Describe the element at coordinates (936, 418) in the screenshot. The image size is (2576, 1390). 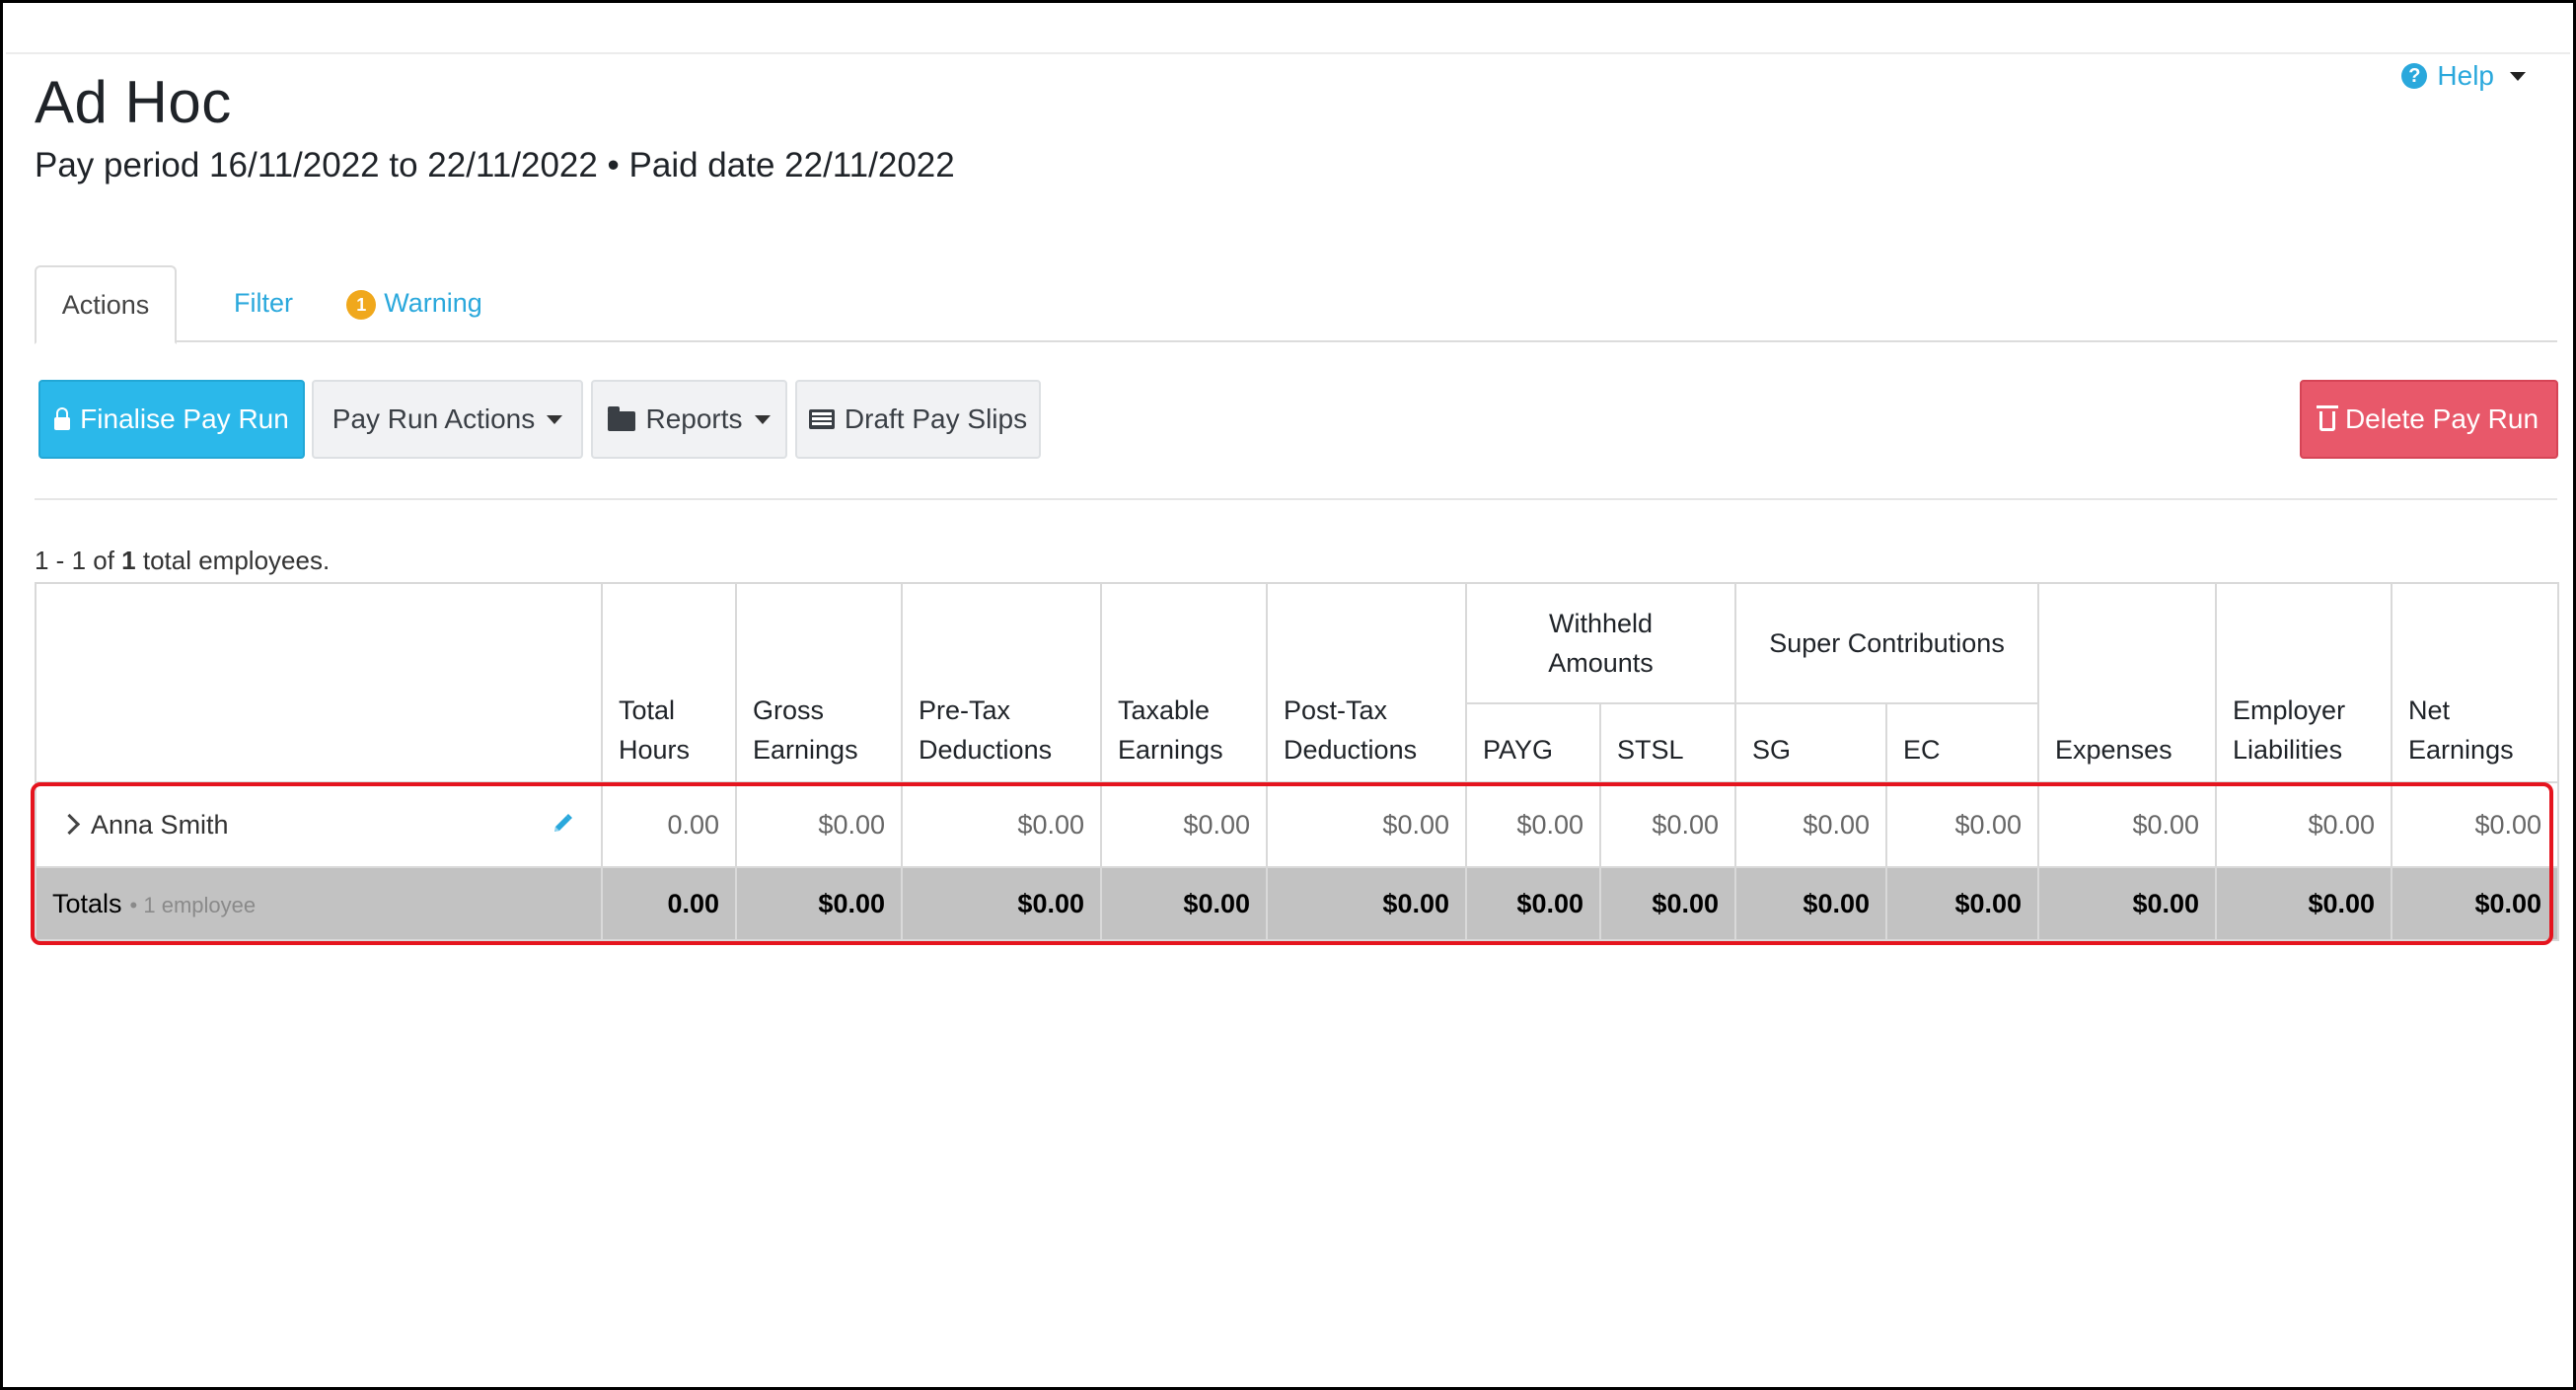
I see `draft-pay-slips-label: Draft Pay Slips` at that location.